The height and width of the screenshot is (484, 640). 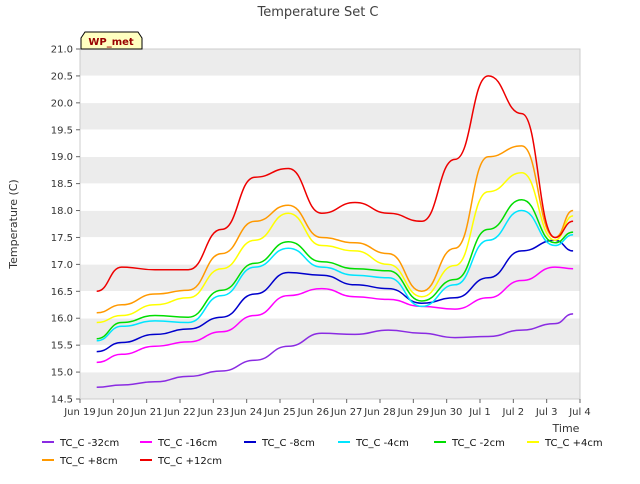 I want to click on legend-label-tc-c-8cm: TC_C -8cm, so click(x=288, y=443).